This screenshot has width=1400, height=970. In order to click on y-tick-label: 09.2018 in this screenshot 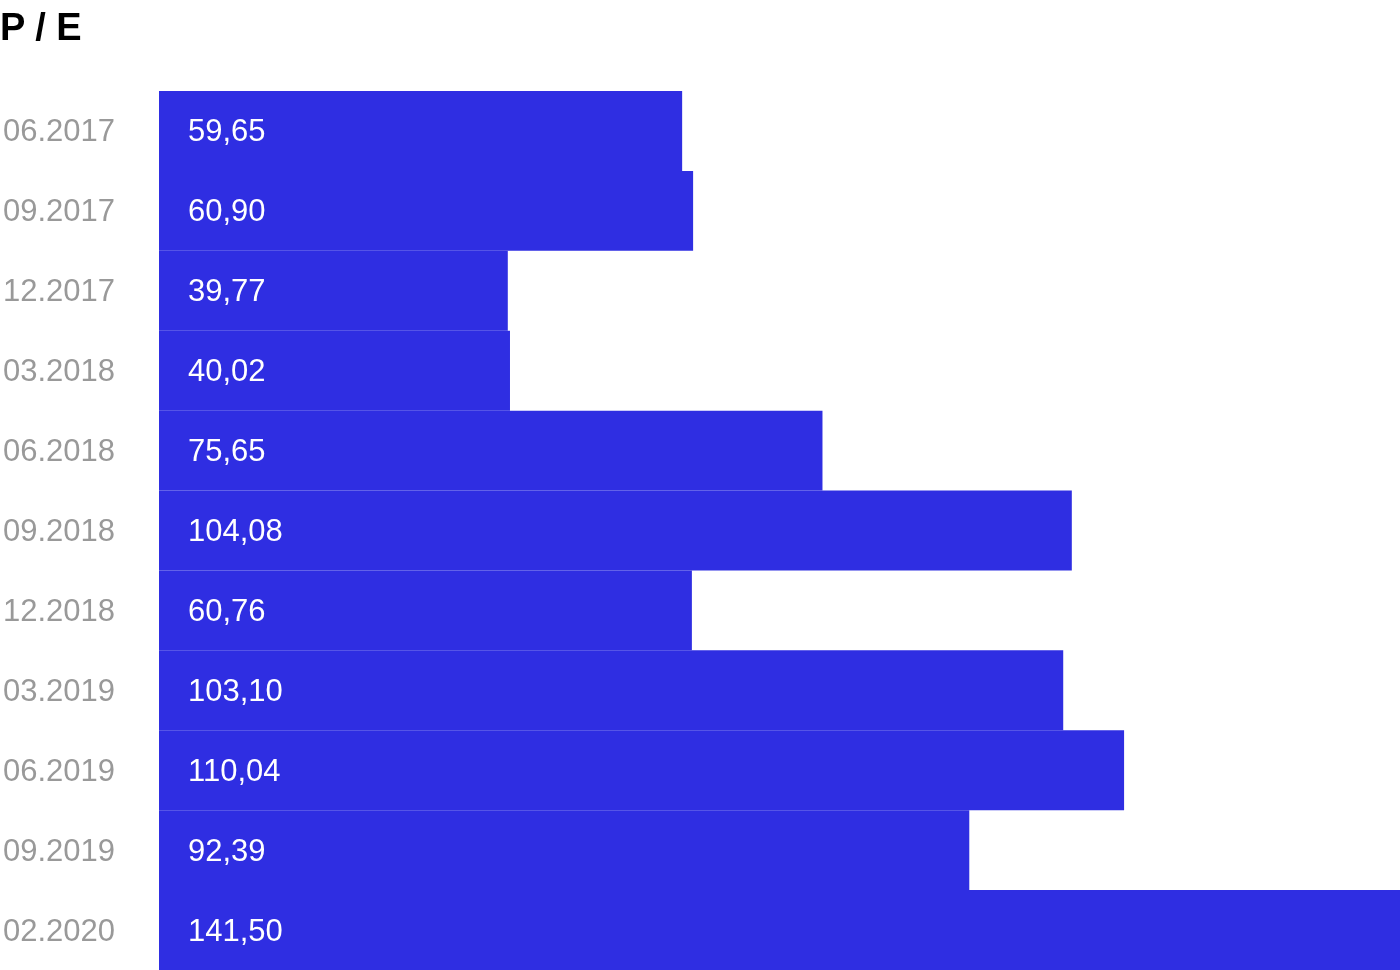, I will do `click(59, 530)`.